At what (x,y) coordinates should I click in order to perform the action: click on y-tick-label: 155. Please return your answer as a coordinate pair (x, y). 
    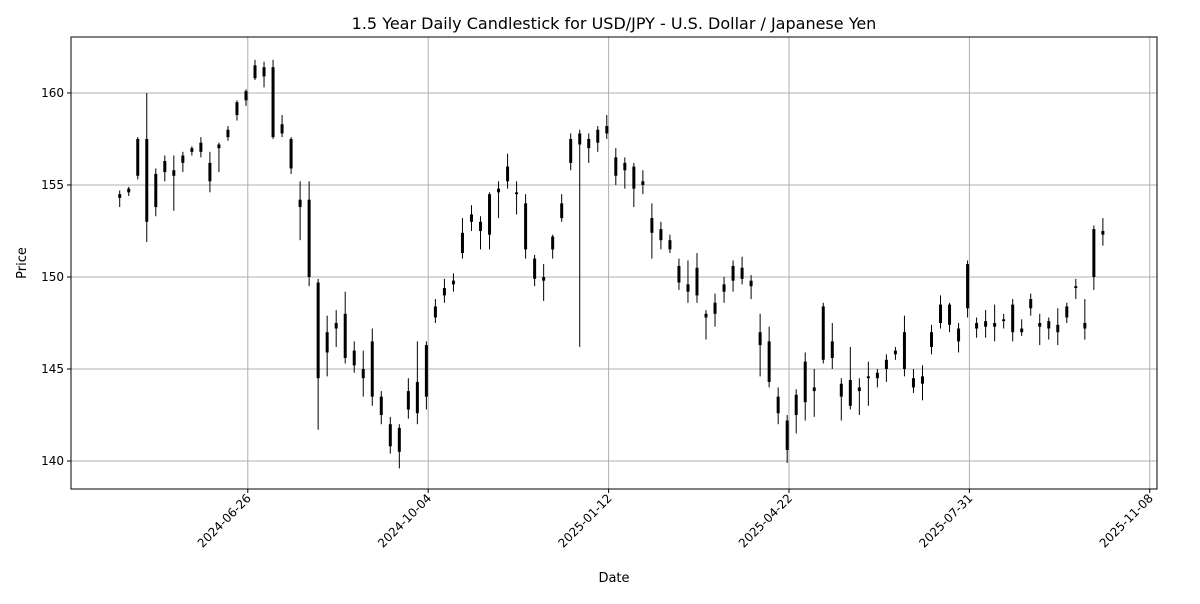
    Looking at the image, I should click on (52, 185).